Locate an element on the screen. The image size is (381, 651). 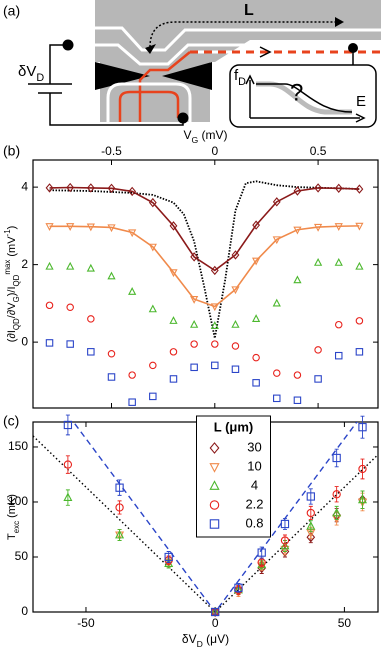
bias-label: δVD is located at coordinates (31, 73).